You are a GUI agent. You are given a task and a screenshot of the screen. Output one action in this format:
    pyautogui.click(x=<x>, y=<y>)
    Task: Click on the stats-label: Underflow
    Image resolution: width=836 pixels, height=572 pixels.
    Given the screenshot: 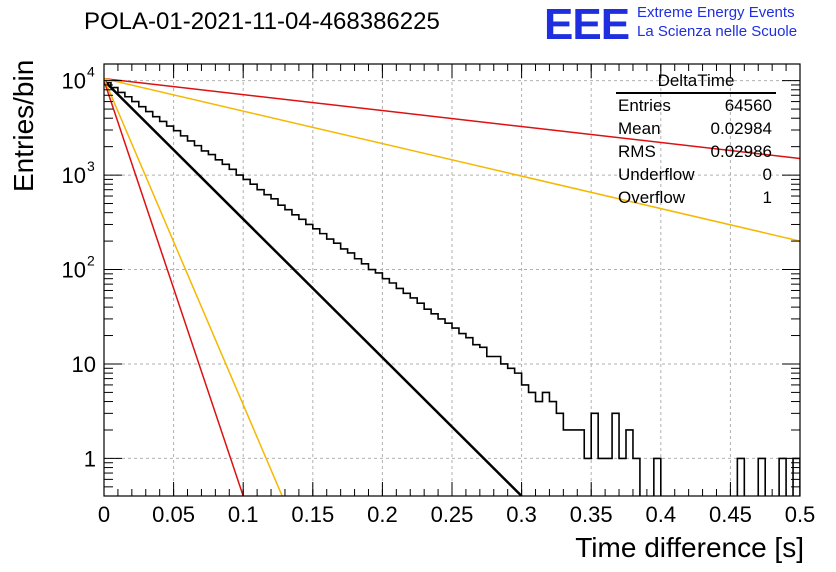 What is the action you would take?
    pyautogui.click(x=656, y=174)
    